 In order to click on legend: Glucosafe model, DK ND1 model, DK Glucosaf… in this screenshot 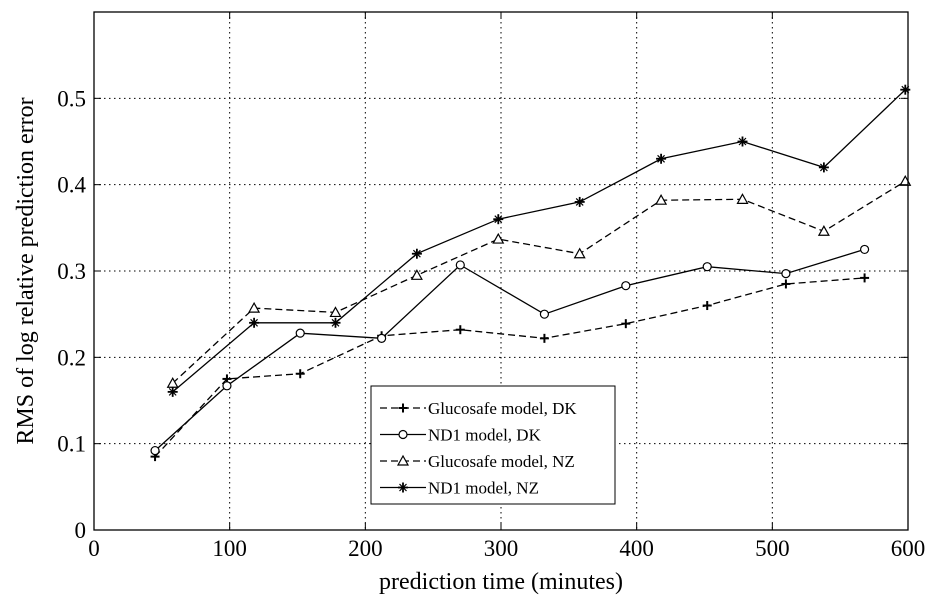, I will do `click(493, 445)`.